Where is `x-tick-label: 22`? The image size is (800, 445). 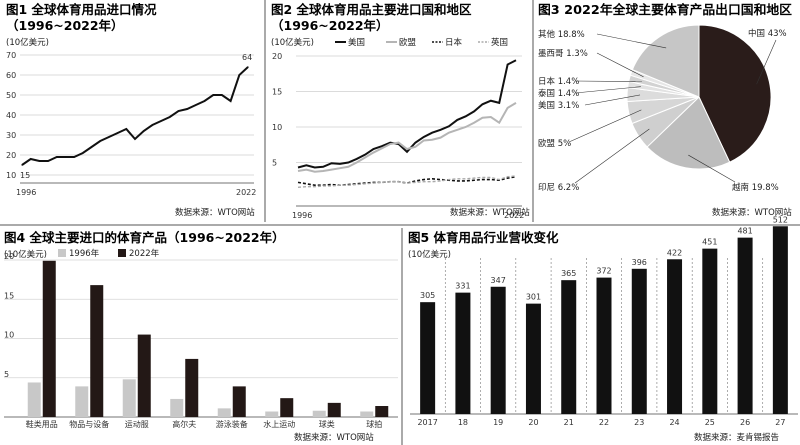
x-tick-label: 22 is located at coordinates (604, 422).